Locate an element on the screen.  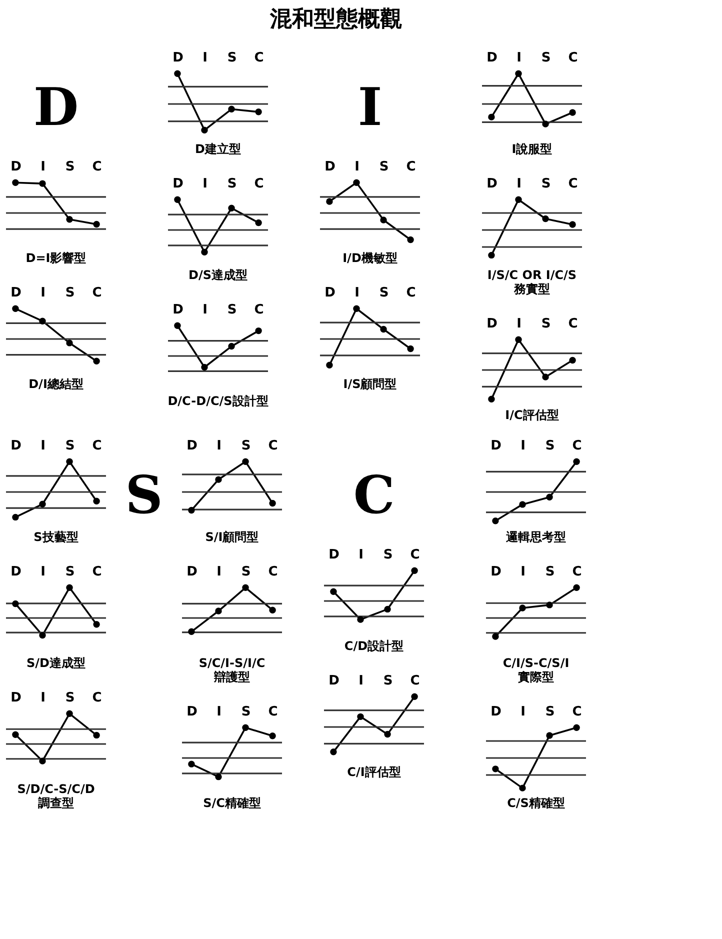
text: S/C/I-S/I/C 辯護型 is located at coordinates (232, 670).